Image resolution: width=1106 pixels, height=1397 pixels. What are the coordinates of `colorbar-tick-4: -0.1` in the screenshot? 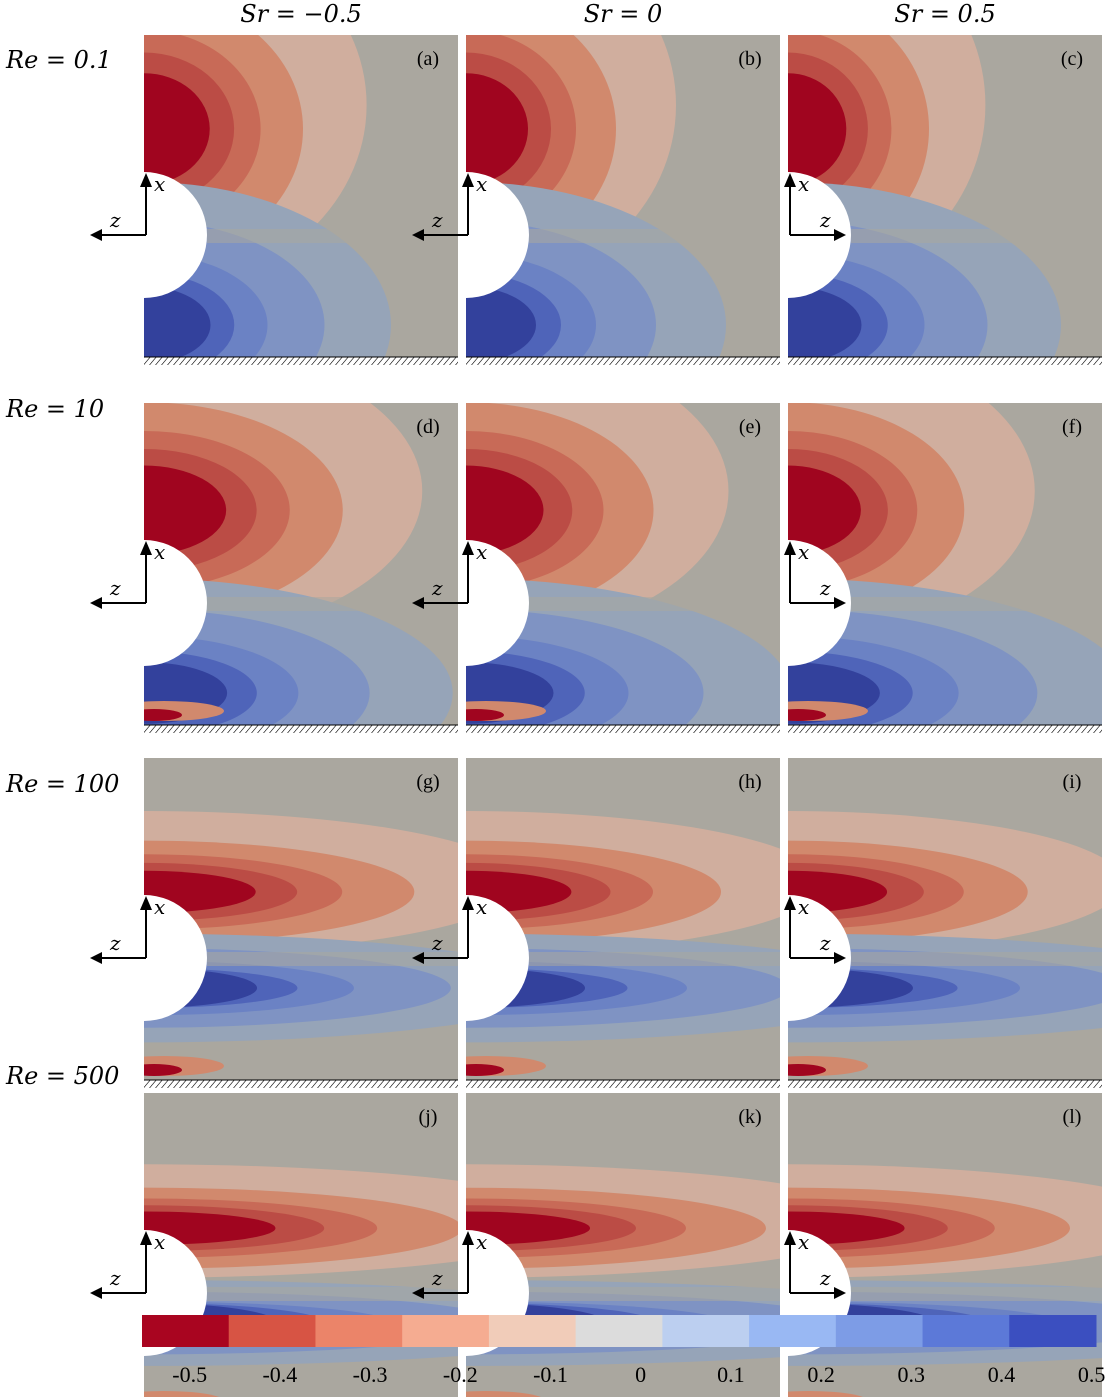 It's located at (550, 1374).